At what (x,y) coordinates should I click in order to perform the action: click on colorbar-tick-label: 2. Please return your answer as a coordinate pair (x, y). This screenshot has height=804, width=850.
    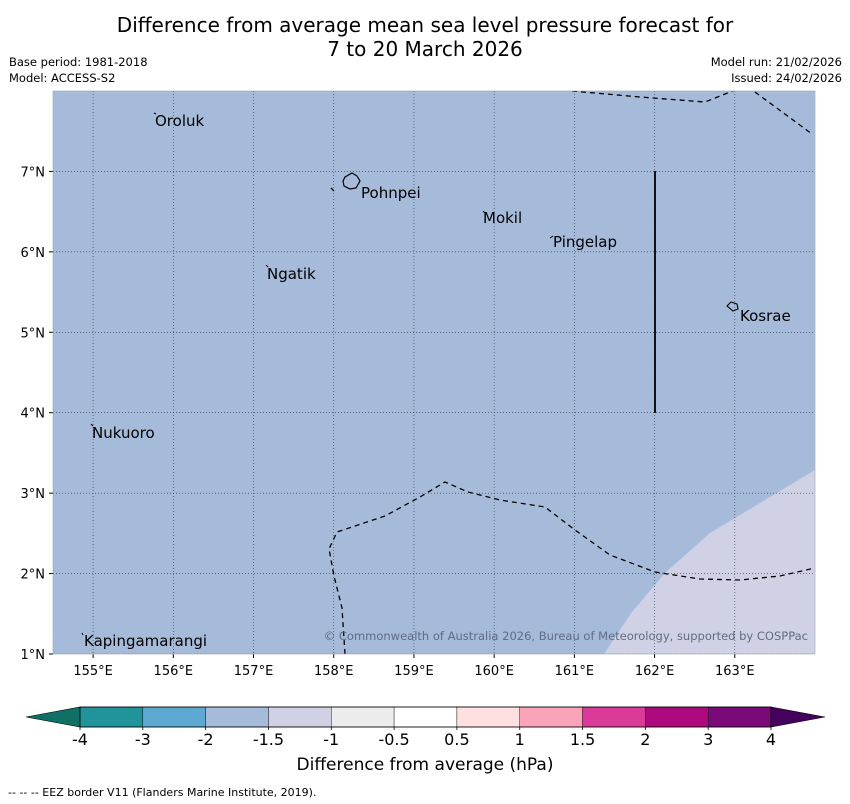
    Looking at the image, I should click on (645, 739).